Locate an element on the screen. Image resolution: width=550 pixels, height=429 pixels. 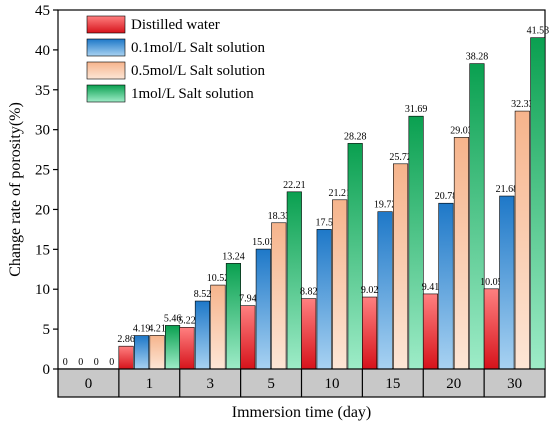
data-label: 31.69 is located at coordinates (416, 109).